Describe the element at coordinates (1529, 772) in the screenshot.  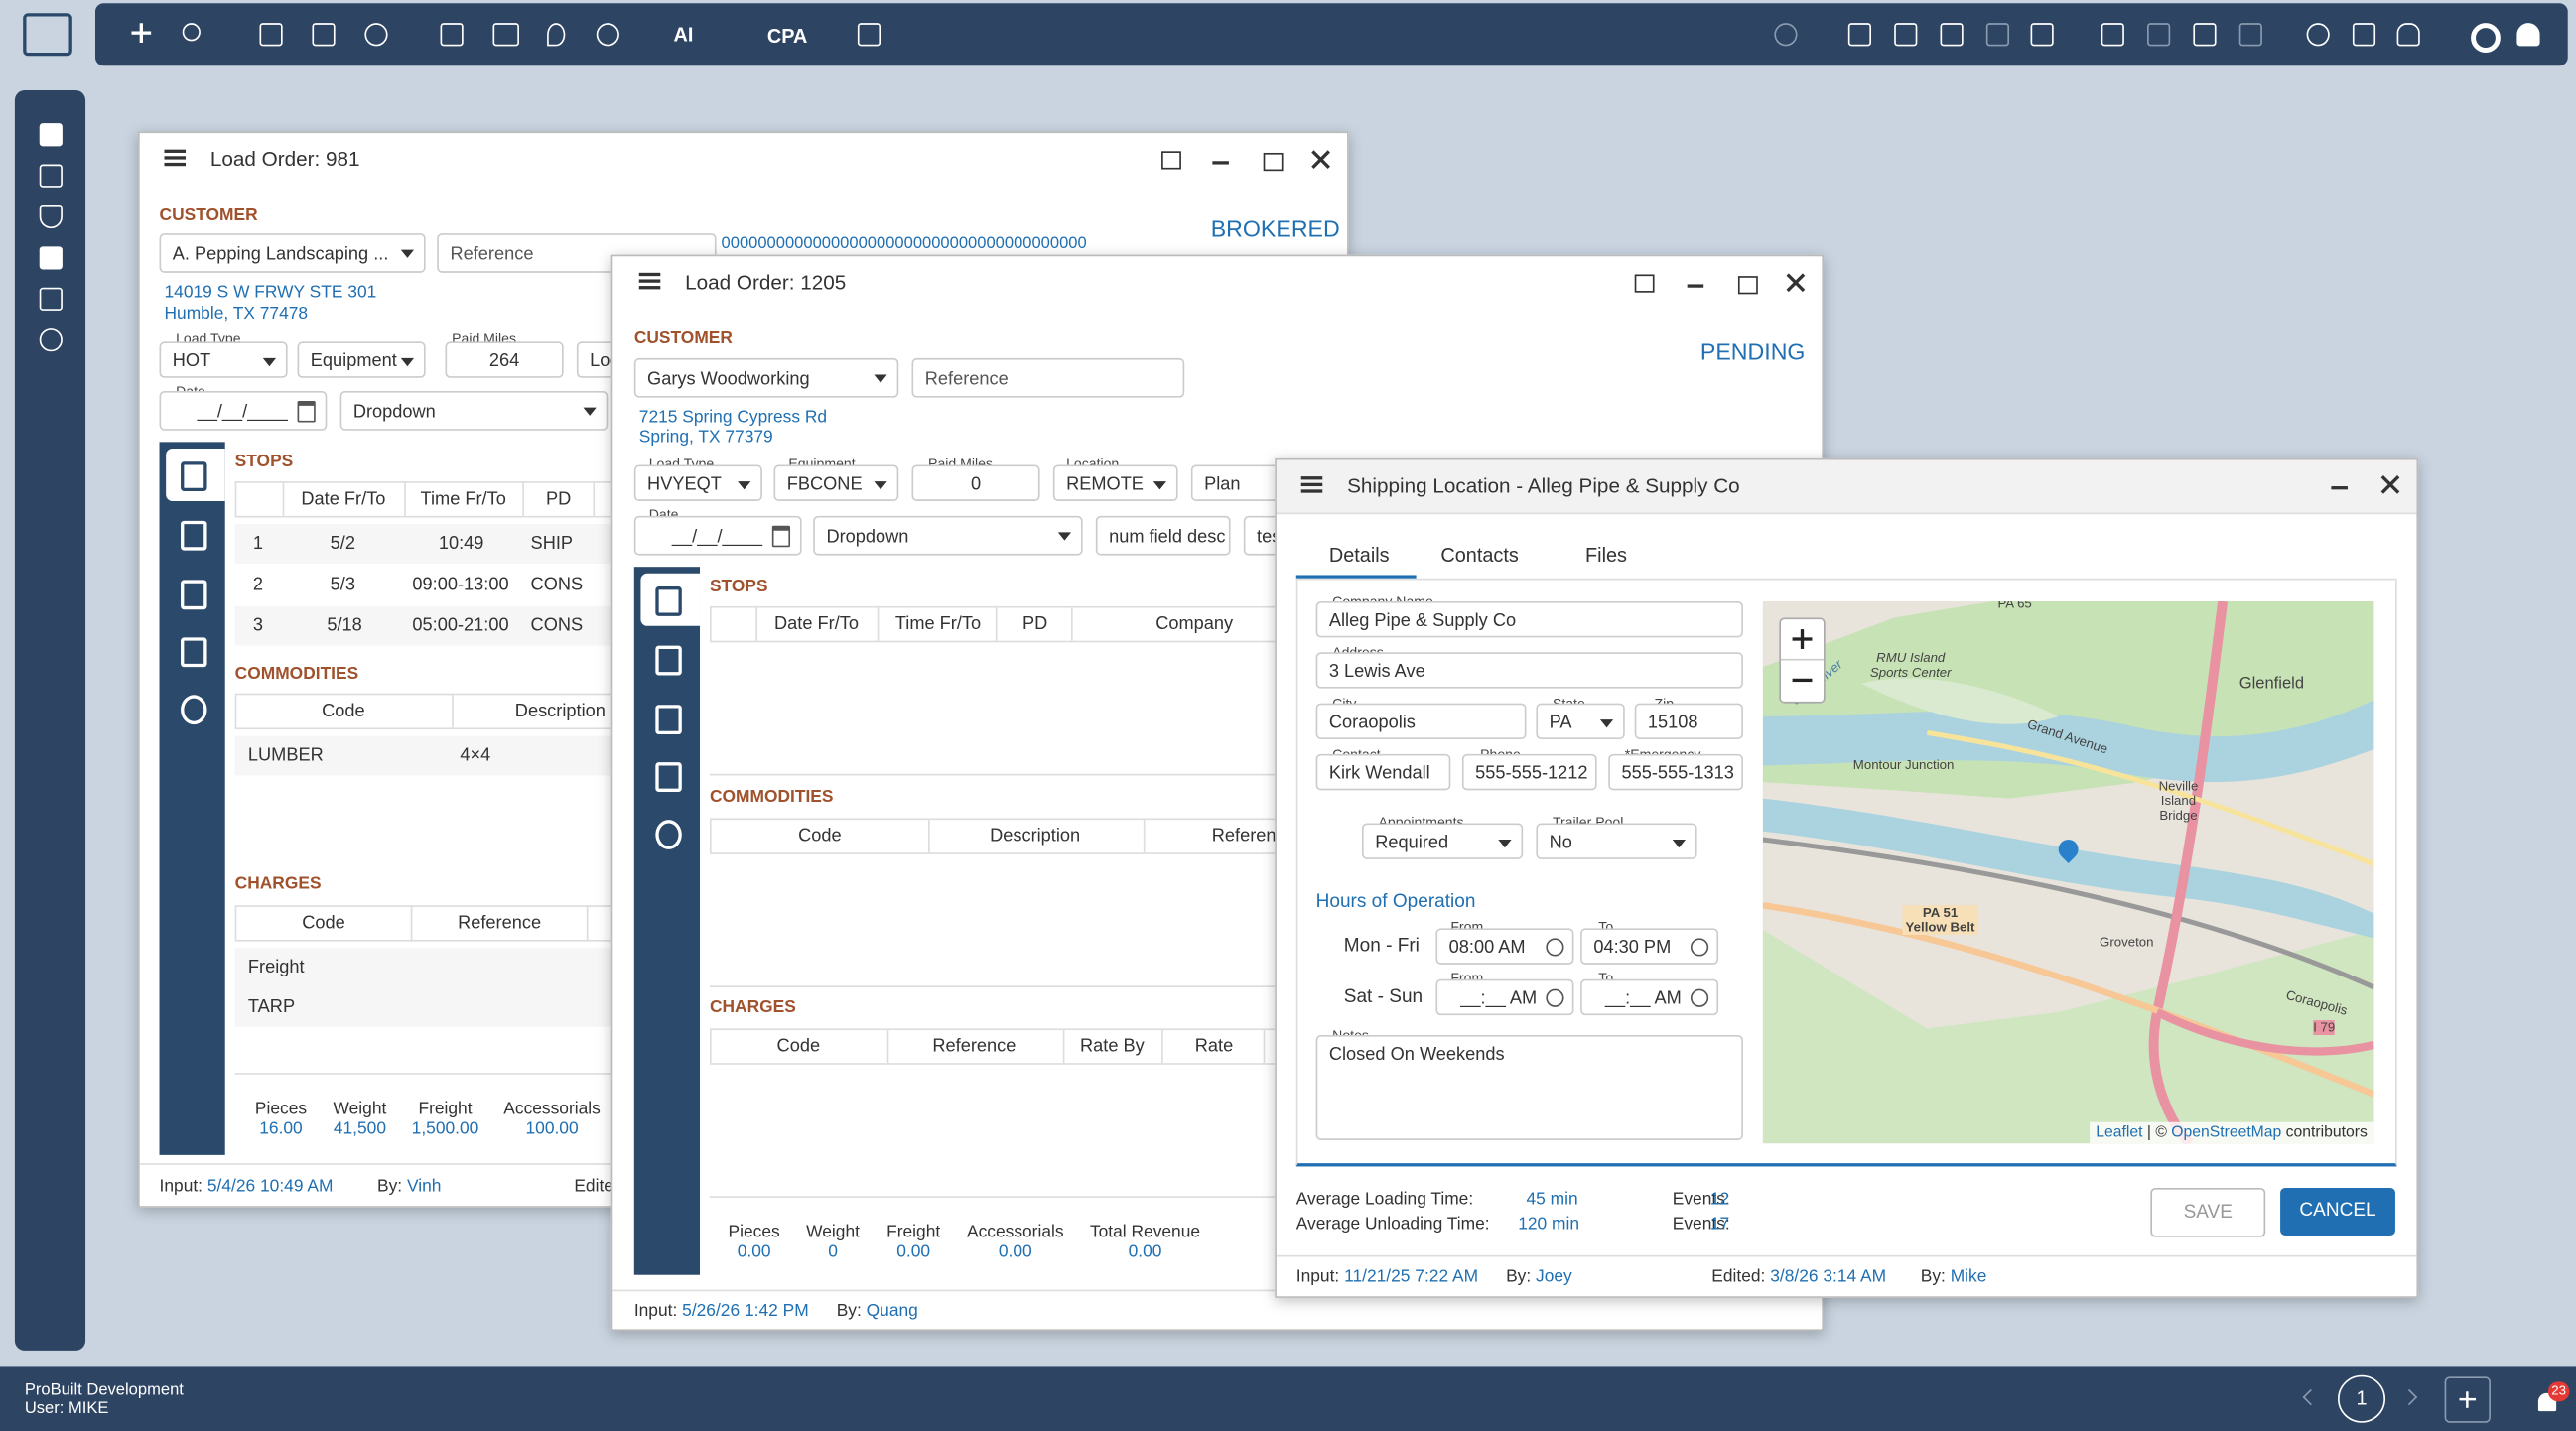
I see `phone-input: 555-555-1212` at that location.